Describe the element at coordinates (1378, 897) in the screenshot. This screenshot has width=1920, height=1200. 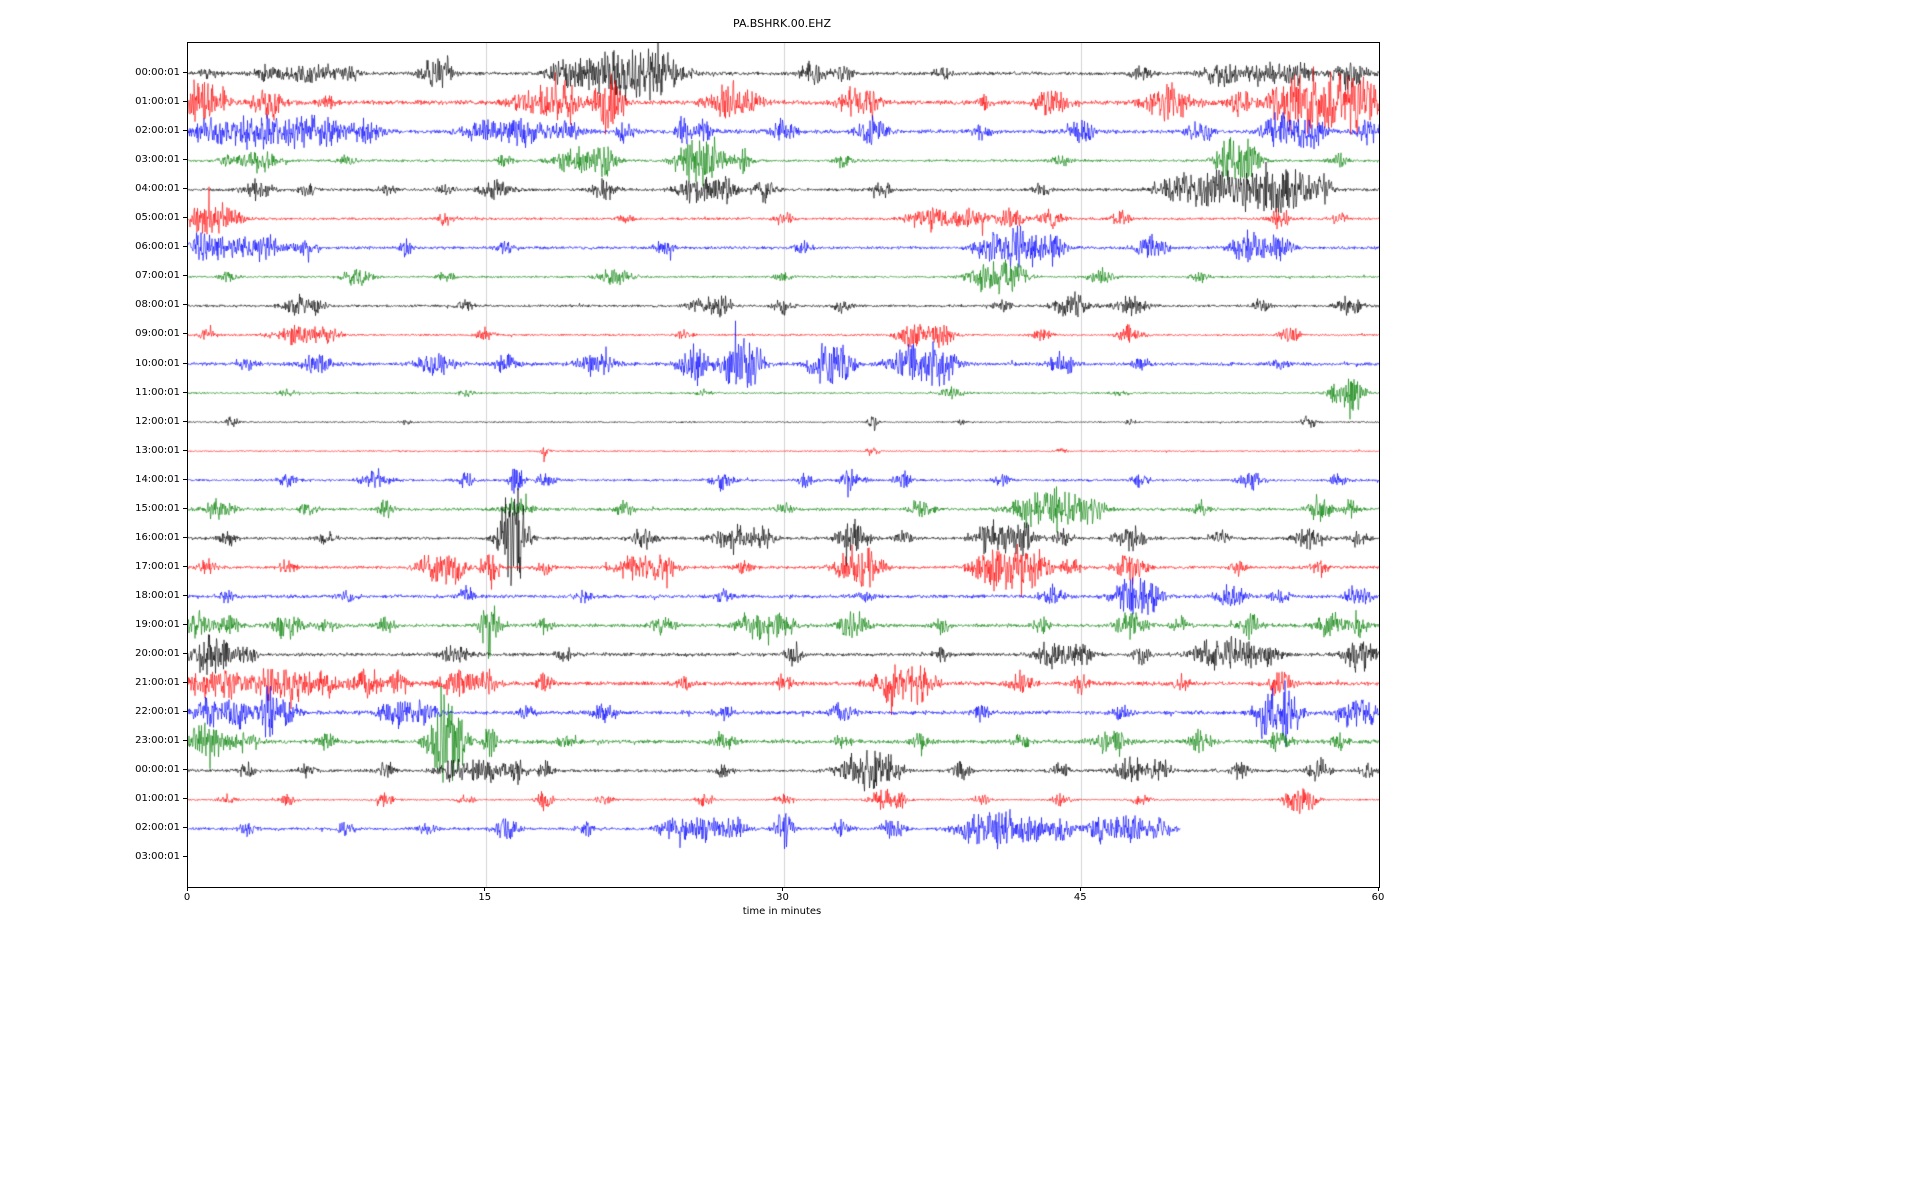
I see `x-tick-label: 60` at that location.